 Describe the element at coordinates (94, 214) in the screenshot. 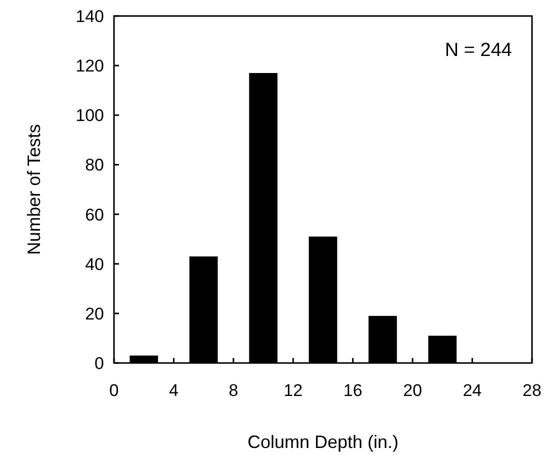

I see `y-tick-label: 60` at that location.